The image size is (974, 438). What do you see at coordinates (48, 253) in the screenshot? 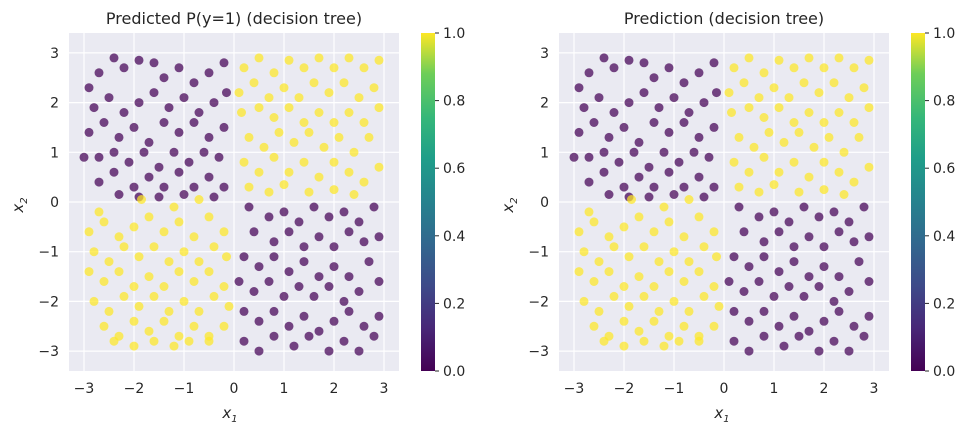
I see `y-tick-label: −1` at bounding box center [48, 253].